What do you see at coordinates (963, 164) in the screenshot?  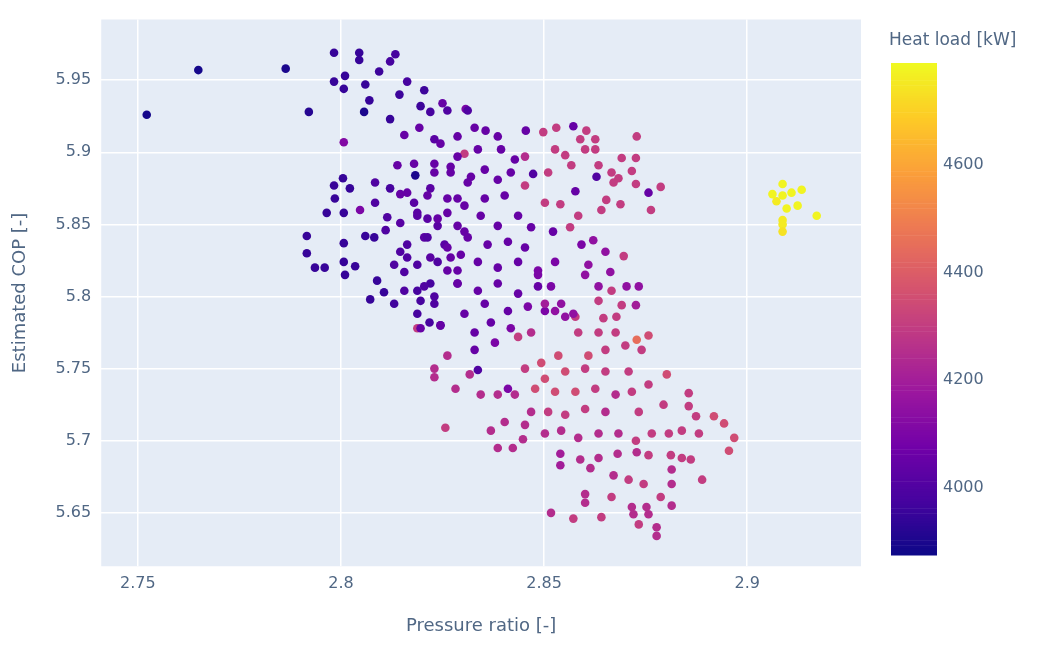 I see `color-bar-label: 4600` at bounding box center [963, 164].